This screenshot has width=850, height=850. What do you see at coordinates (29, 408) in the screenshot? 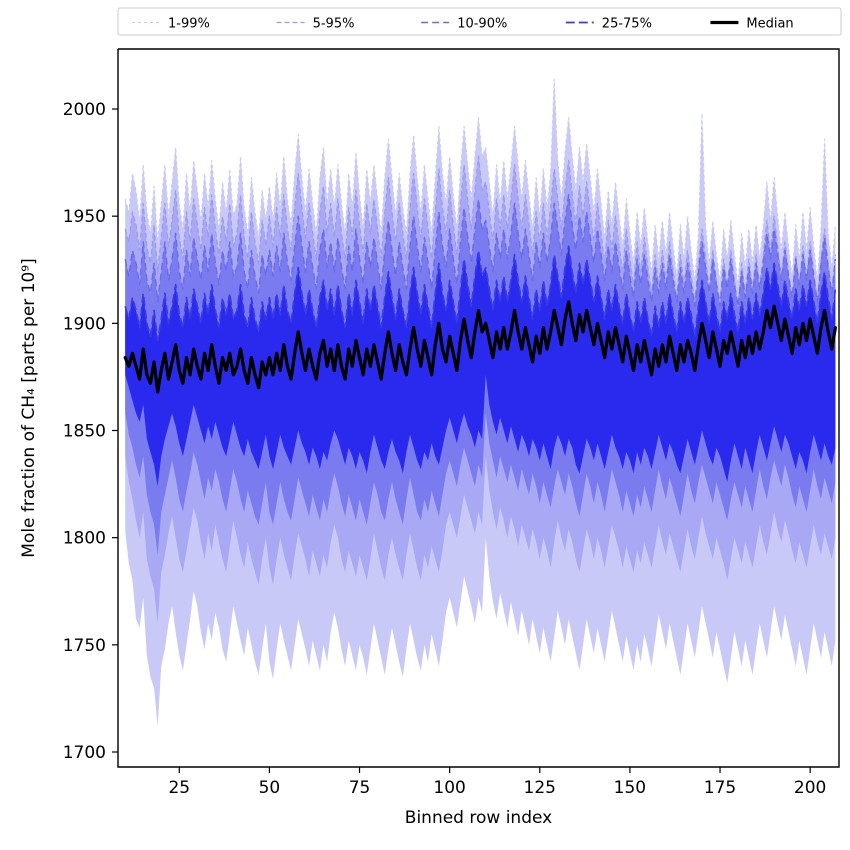
I see `y-axis-title: Mole fraction of CH₄ [parts per 10⁹]` at bounding box center [29, 408].